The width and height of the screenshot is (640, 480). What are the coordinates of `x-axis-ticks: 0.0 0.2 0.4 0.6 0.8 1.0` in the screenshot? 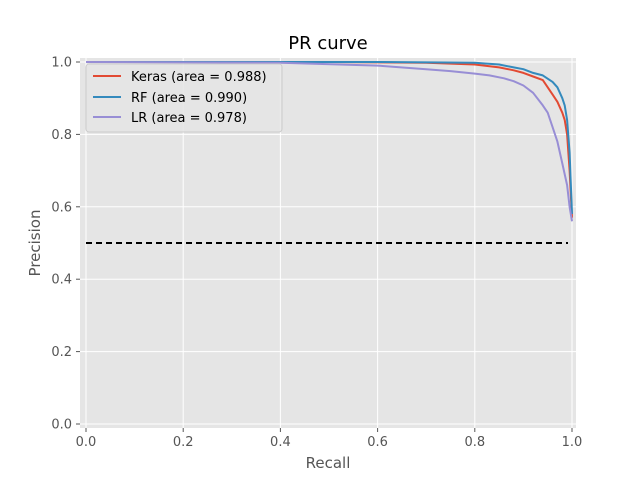 It's located at (329, 439).